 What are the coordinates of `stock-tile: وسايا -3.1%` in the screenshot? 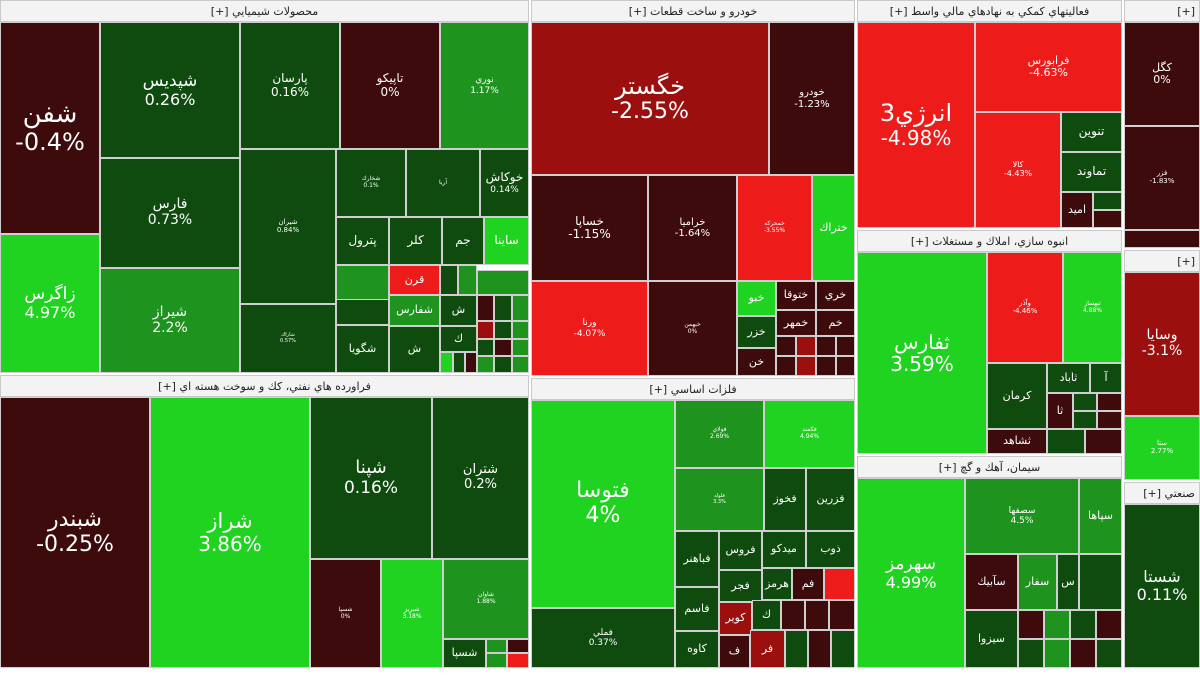 It's located at (1162, 344).